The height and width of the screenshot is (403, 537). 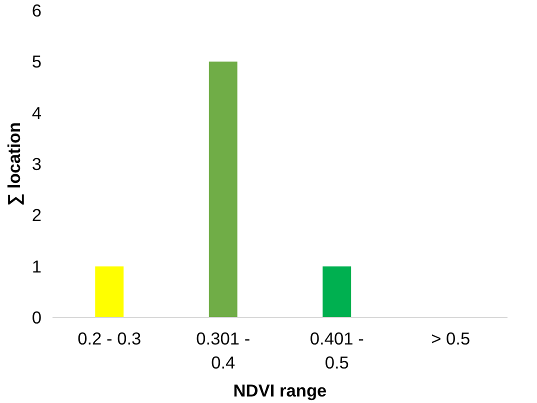 What do you see at coordinates (280, 390) in the screenshot?
I see `x-axis-title: NDVI range` at bounding box center [280, 390].